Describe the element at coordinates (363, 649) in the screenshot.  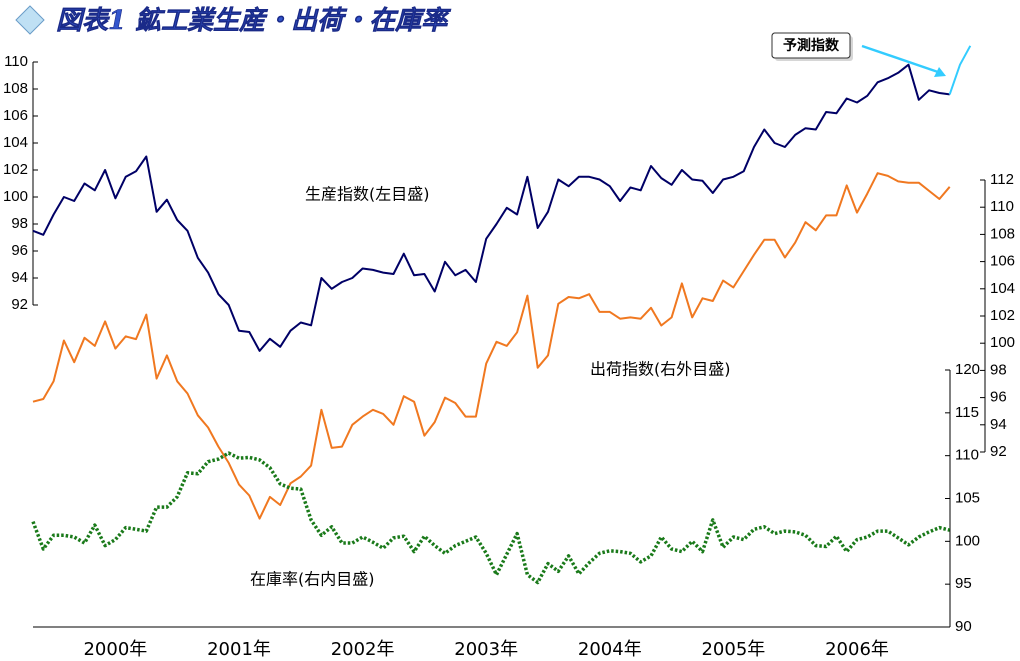
I see `x-tick-label: 2002年` at that location.